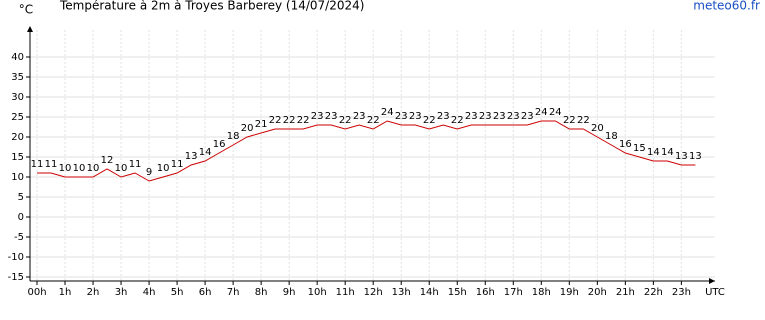 The image size is (765, 320). Describe the element at coordinates (21, 217) in the screenshot. I see `y-tick-label: 0` at that location.